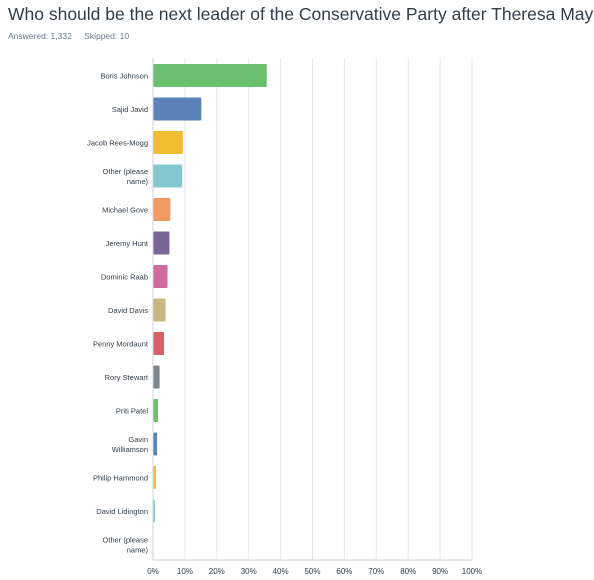 Image resolution: width=594 pixels, height=580 pixels. Describe the element at coordinates (138, 439) in the screenshot. I see `category-label: Gavin` at that location.